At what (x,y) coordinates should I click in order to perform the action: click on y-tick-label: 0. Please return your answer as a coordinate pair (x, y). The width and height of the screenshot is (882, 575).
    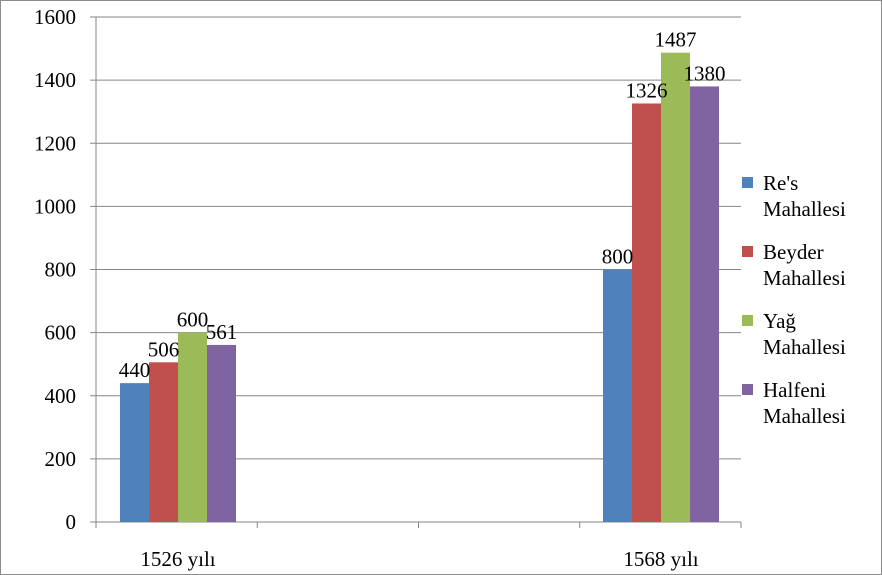
    Looking at the image, I should click on (71, 522).